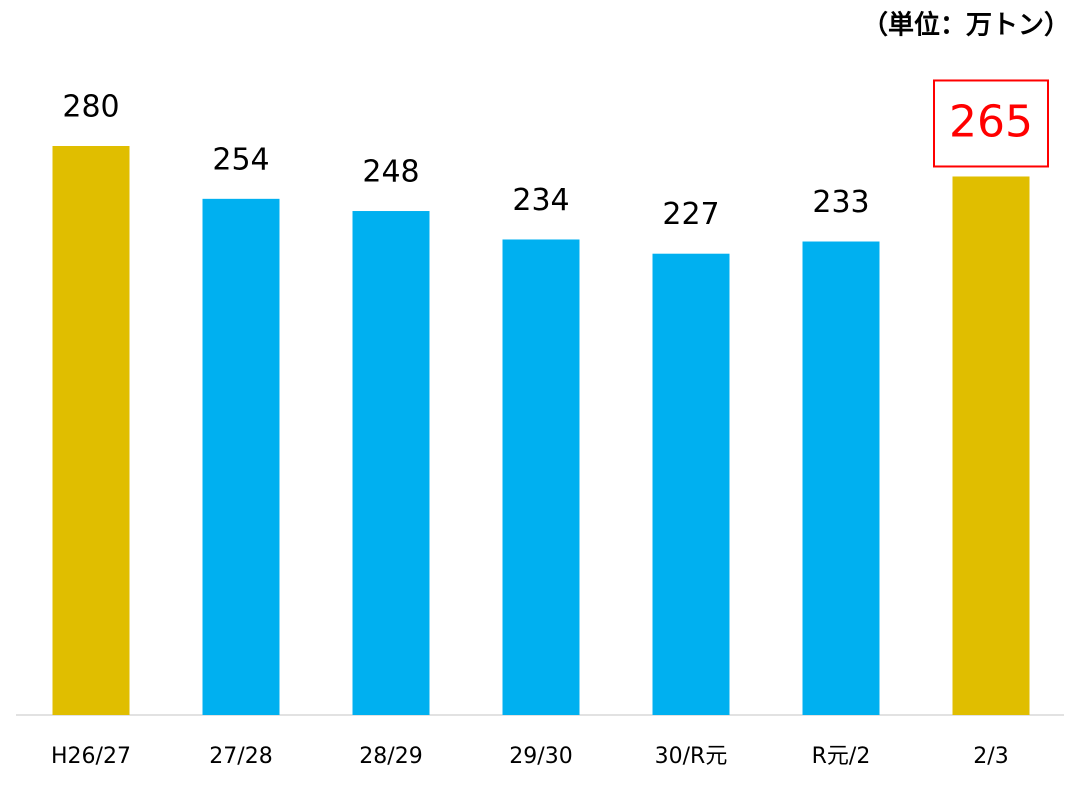 This screenshot has width=1080, height=800. I want to click on unit-label: （単位：万トン）, so click(966, 25).